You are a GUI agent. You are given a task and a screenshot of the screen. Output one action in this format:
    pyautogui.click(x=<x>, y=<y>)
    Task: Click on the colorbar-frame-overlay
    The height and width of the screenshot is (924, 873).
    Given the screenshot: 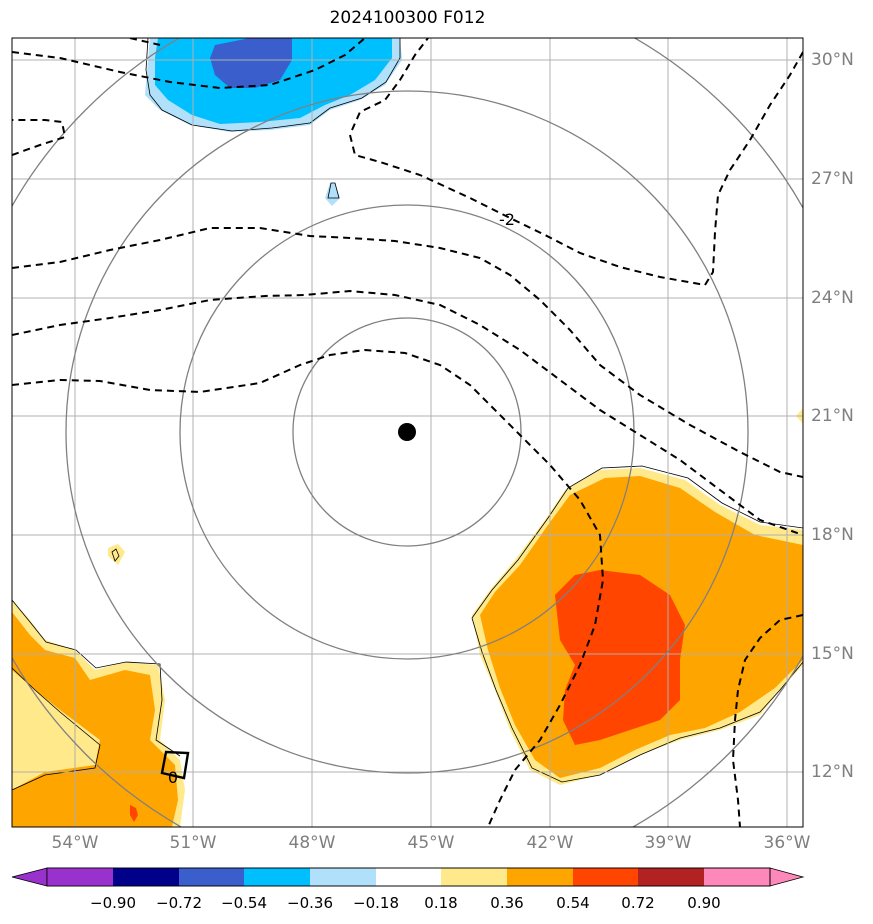 What is the action you would take?
    pyautogui.click(x=408, y=877)
    